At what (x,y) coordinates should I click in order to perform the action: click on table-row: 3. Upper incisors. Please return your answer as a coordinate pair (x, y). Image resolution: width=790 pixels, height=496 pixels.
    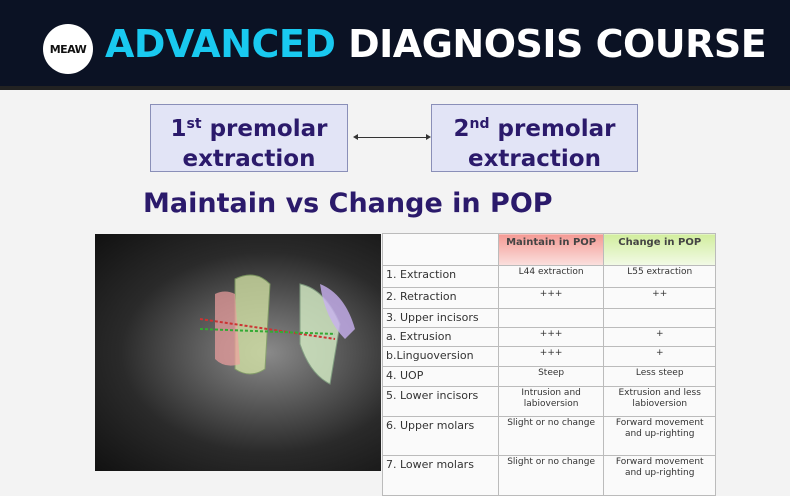
    Looking at the image, I should click on (549, 318).